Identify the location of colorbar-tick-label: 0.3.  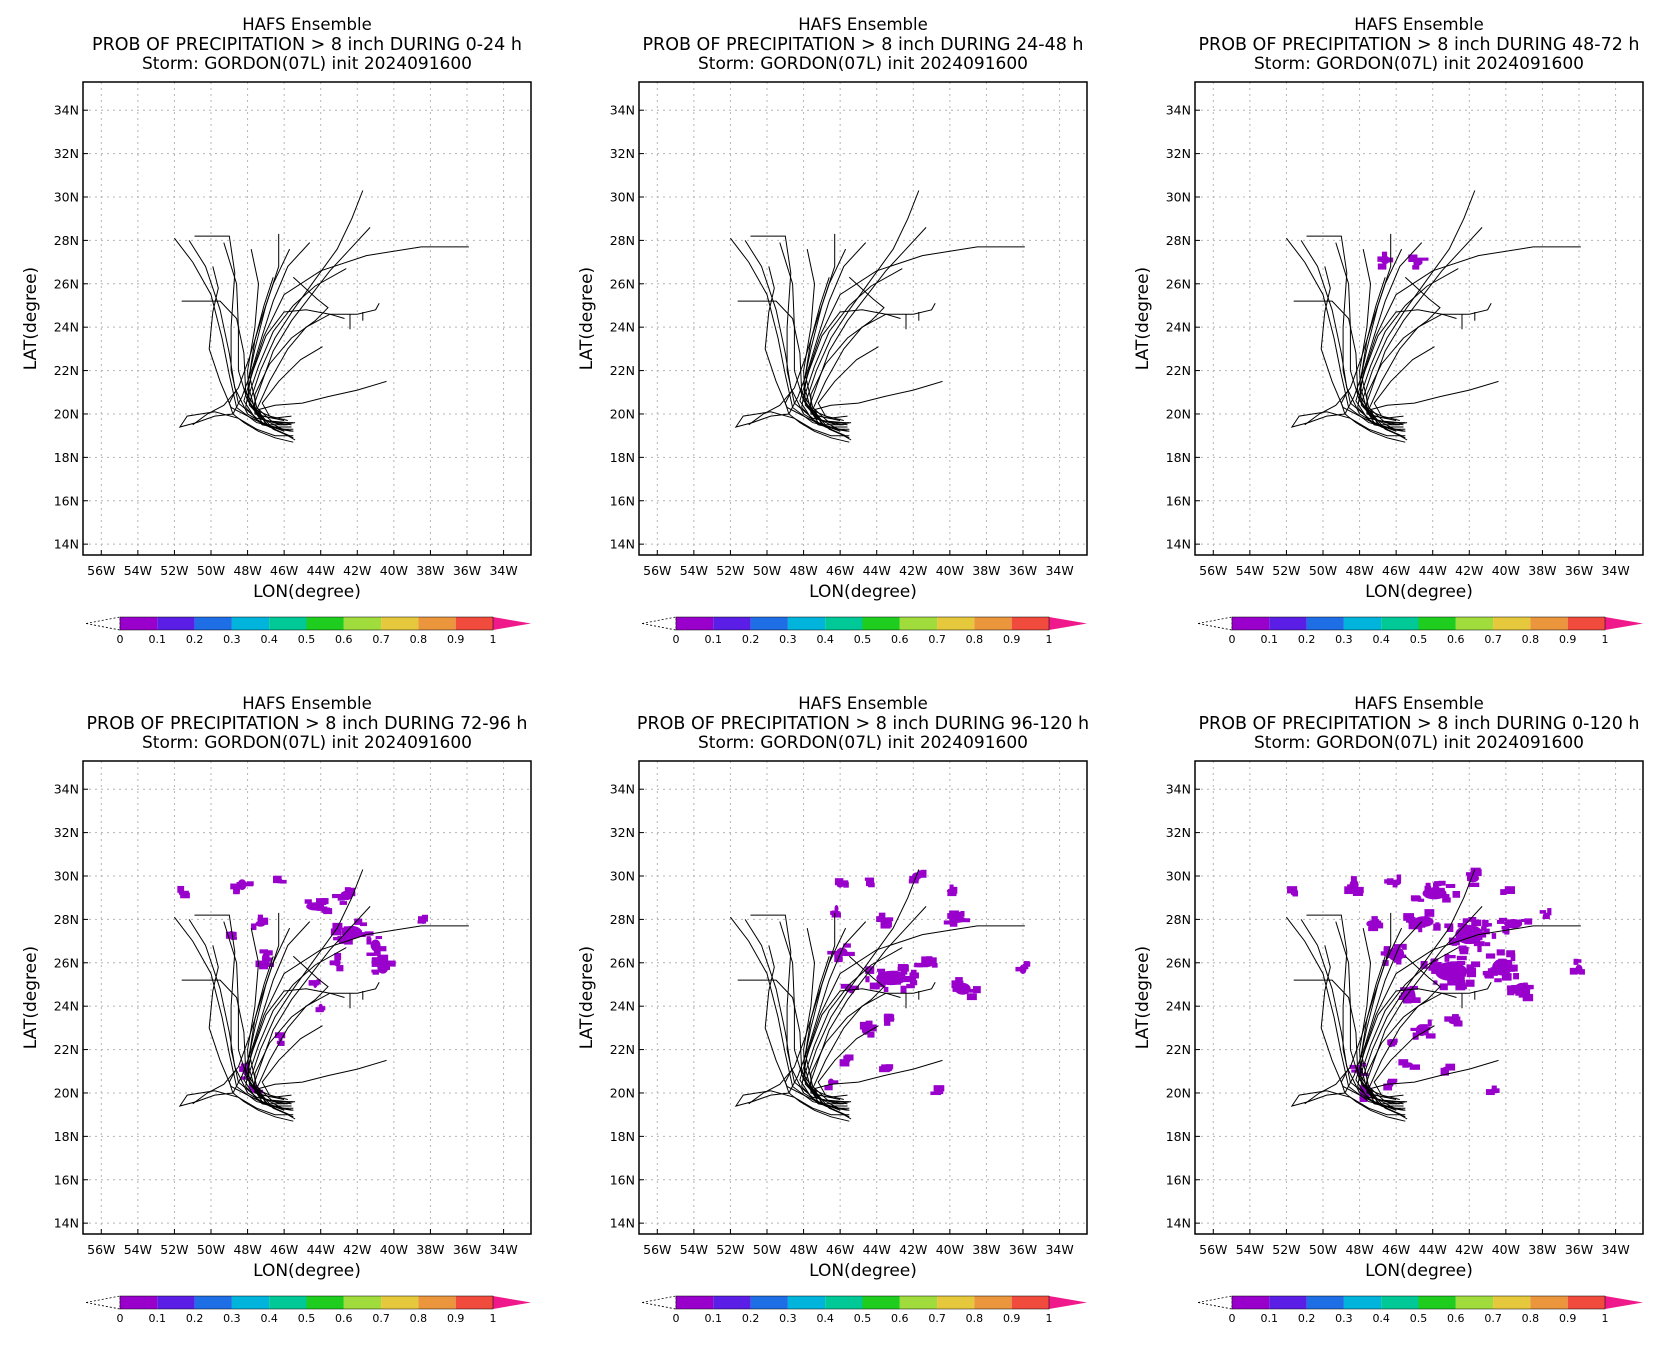
(1344, 639).